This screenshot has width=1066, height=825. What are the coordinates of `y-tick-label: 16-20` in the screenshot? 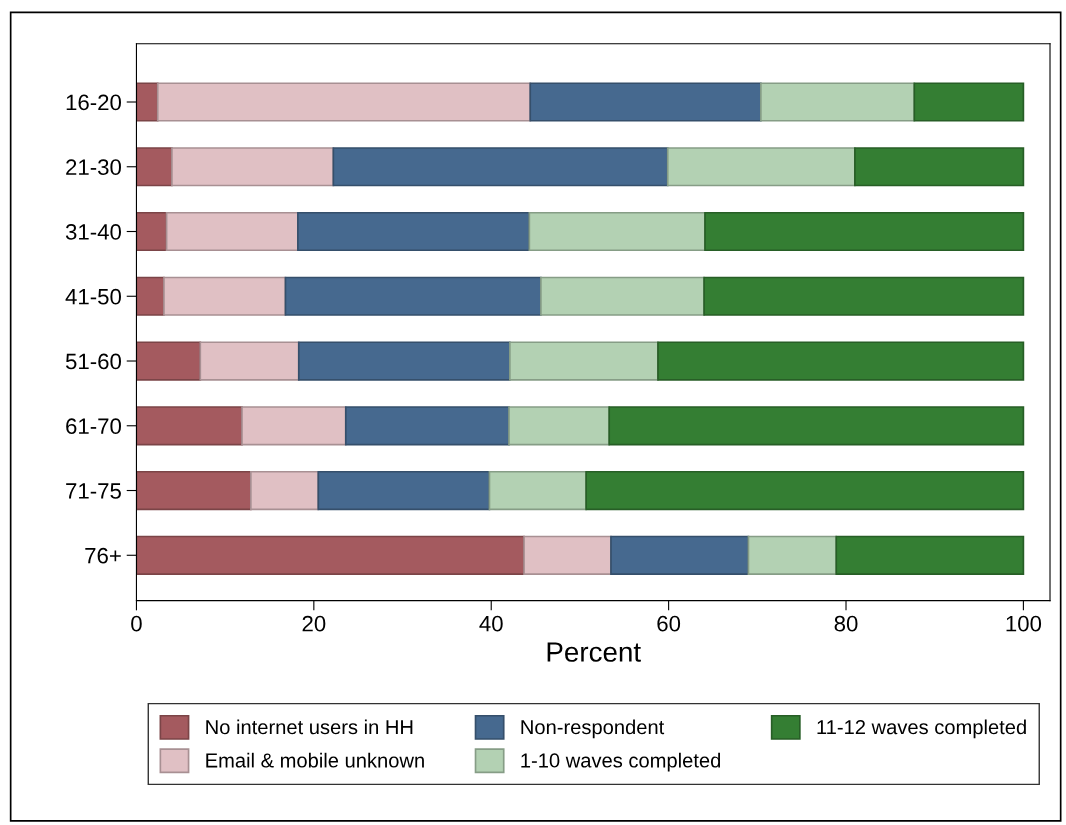 It's located at (93, 102).